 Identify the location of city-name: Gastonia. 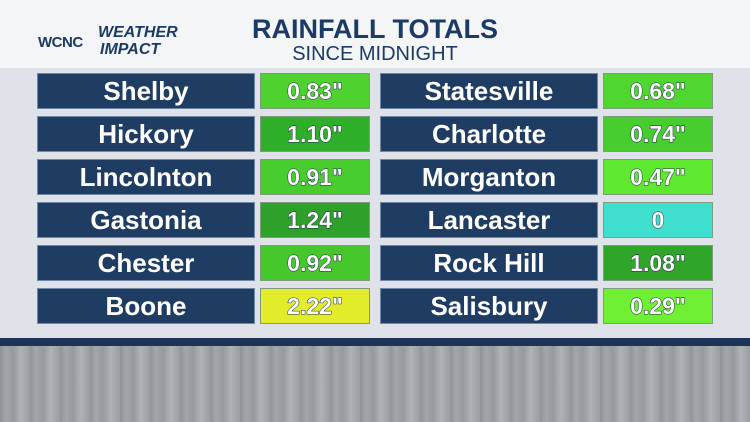
(146, 220).